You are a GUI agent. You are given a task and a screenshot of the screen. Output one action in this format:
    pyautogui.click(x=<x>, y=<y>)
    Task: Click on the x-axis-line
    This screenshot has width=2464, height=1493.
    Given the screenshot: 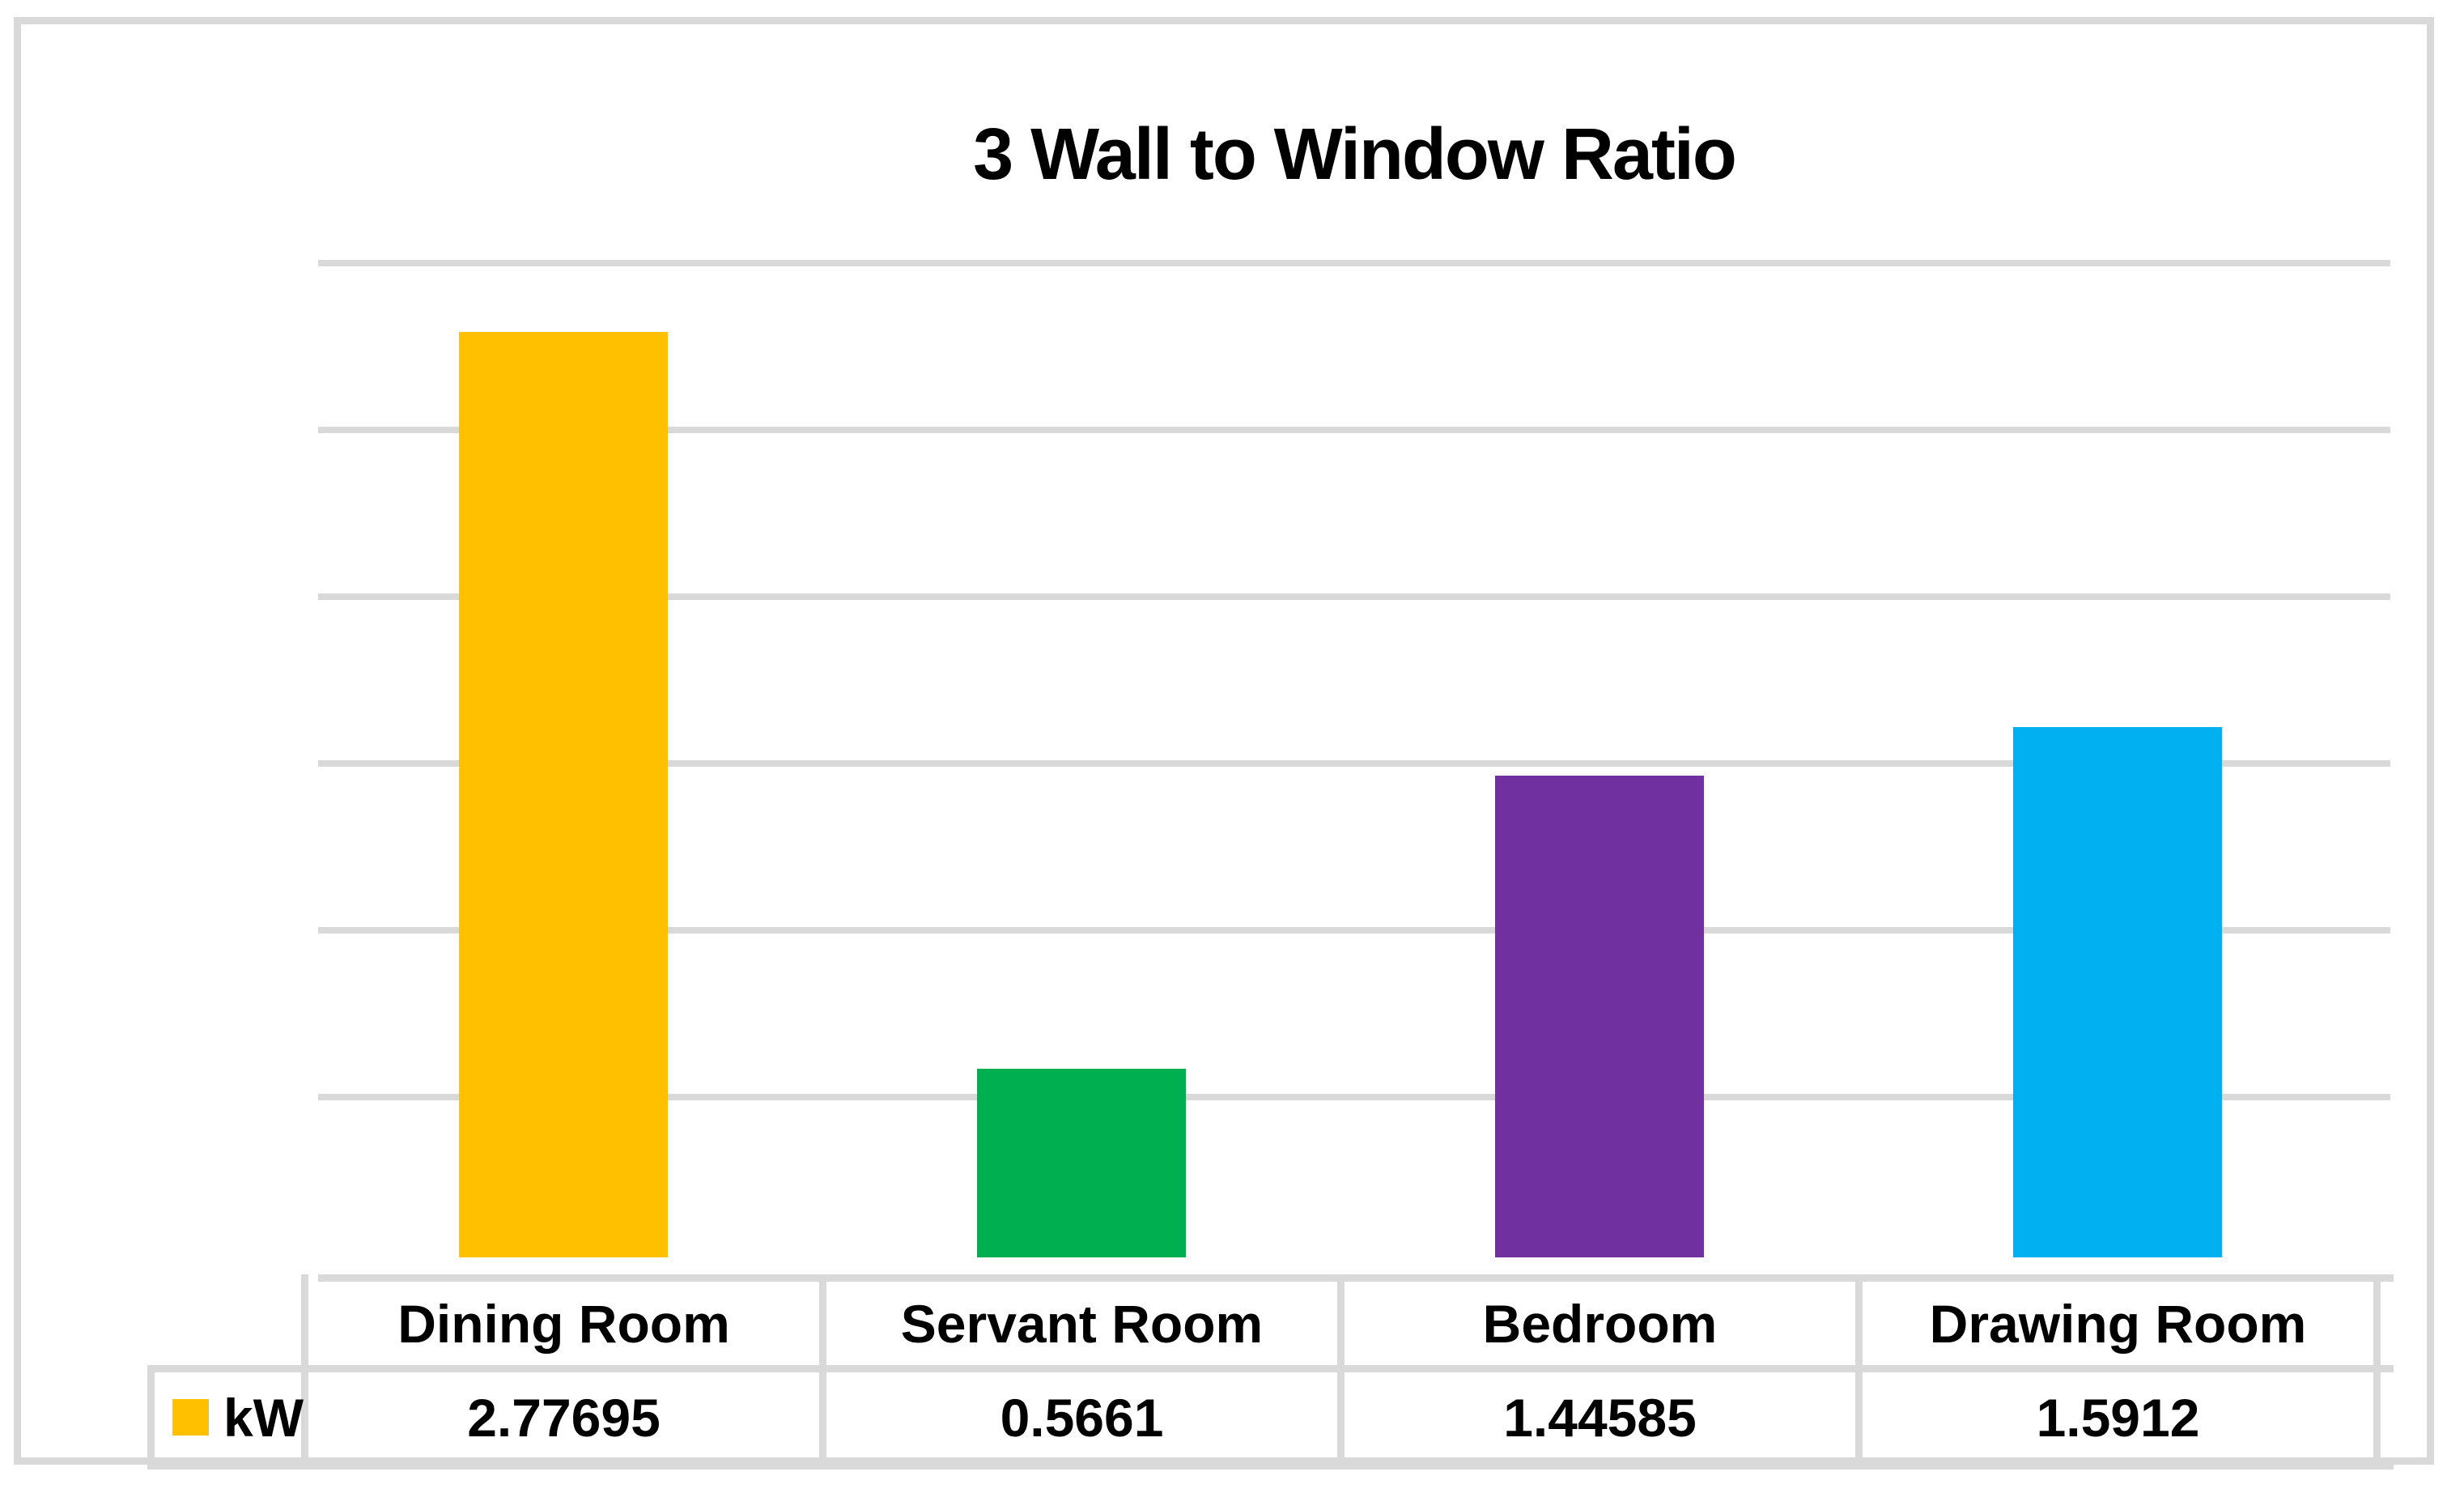 What is the action you would take?
    pyautogui.click(x=1356, y=1278)
    